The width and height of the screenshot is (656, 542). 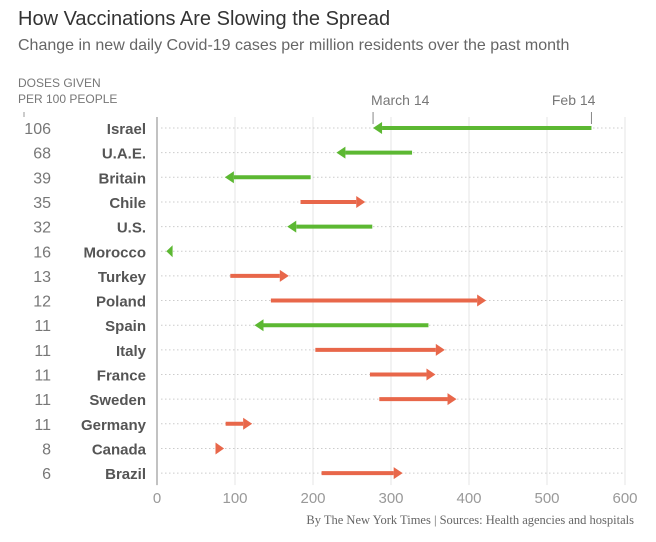 I want to click on arrow-head-Brazil, so click(x=398, y=473).